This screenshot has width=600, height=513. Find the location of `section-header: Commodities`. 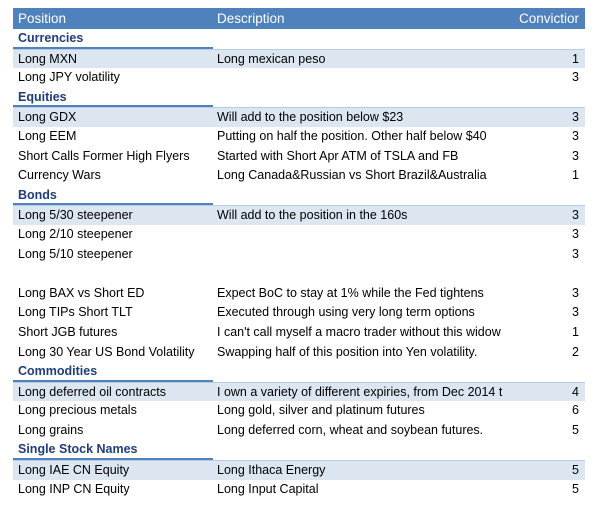

section-header: Commodities is located at coordinates (299, 372).